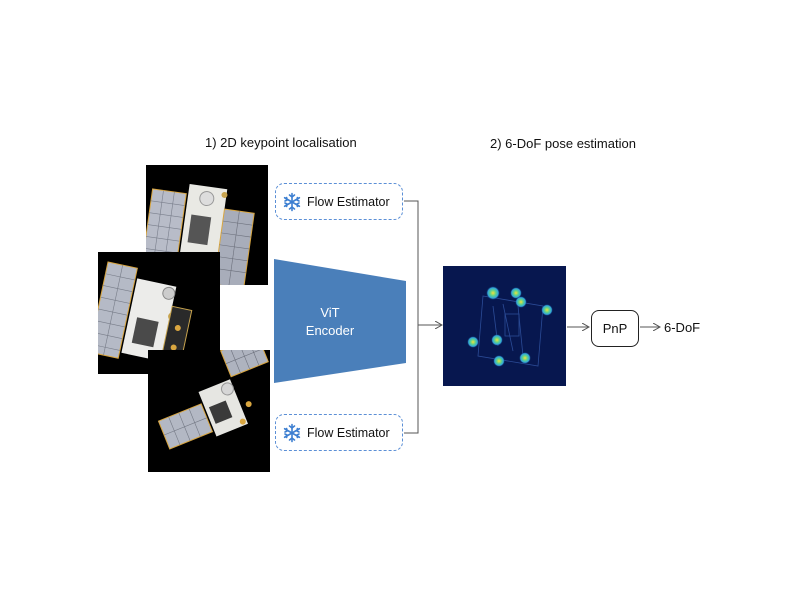  Describe the element at coordinates (411, 317) in the screenshot. I see `bracket-line` at that location.